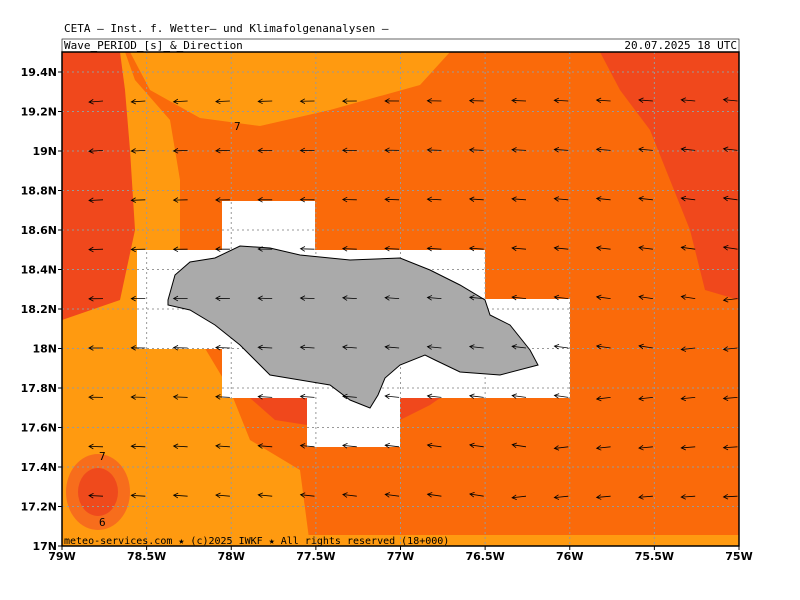 The width and height of the screenshot is (800, 600). I want to click on contour-label: 7, so click(237, 126).